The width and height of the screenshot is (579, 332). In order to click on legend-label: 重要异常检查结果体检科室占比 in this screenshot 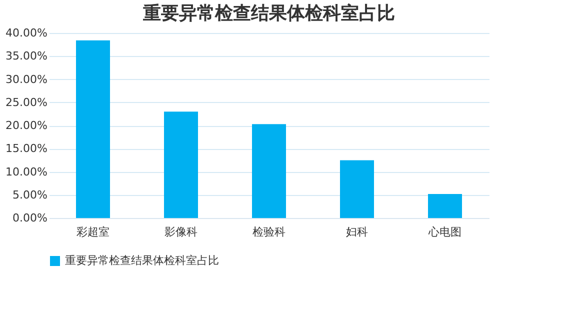, I will do `click(142, 260)`.